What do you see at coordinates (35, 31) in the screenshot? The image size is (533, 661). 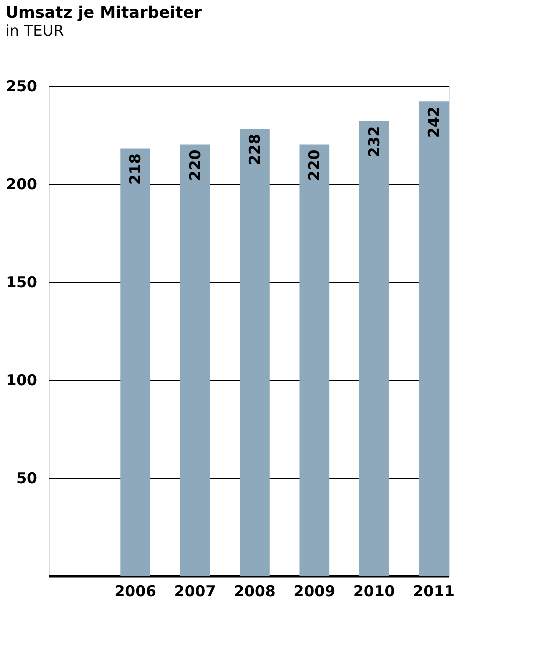 I see `chart-subtitle: in TEUR` at bounding box center [35, 31].